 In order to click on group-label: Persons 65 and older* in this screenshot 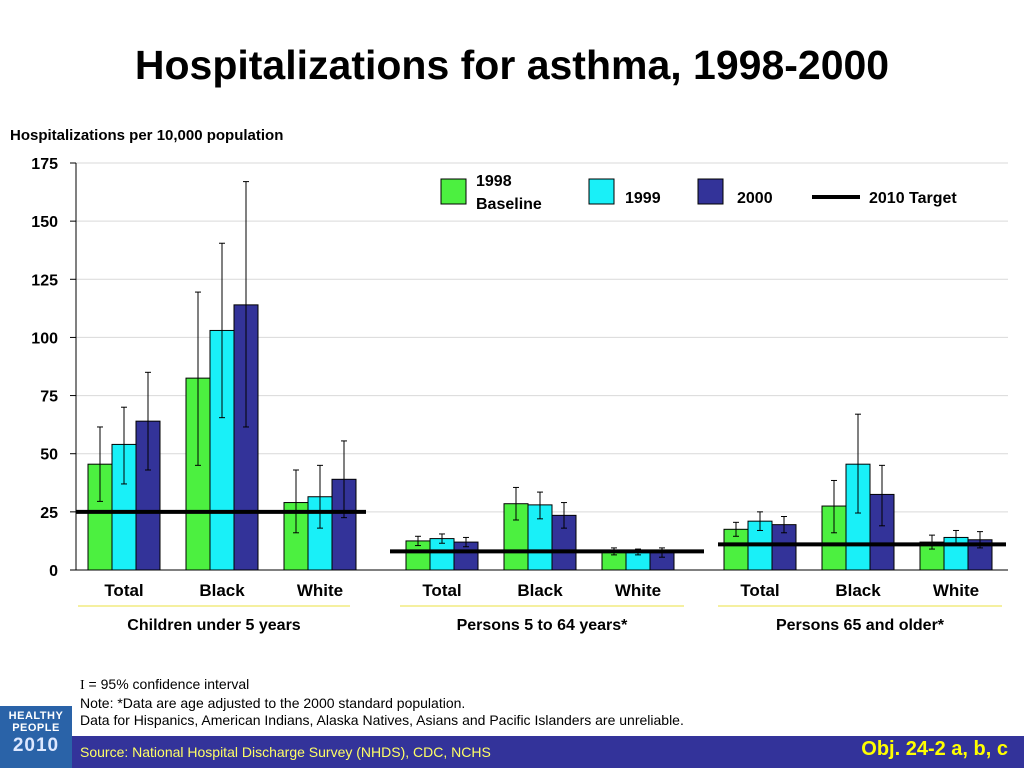, I will do `click(860, 625)`.